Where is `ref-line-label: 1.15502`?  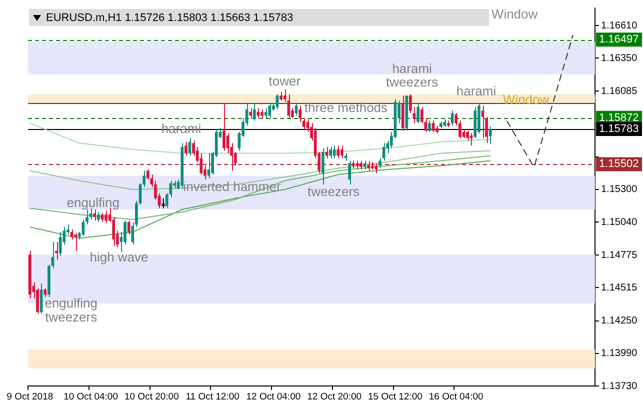
ref-line-label: 1.15502 is located at coordinates (619, 164).